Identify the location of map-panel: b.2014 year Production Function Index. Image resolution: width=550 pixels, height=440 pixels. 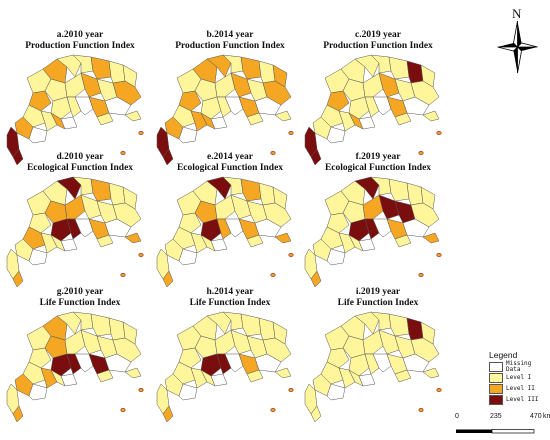
(230, 100).